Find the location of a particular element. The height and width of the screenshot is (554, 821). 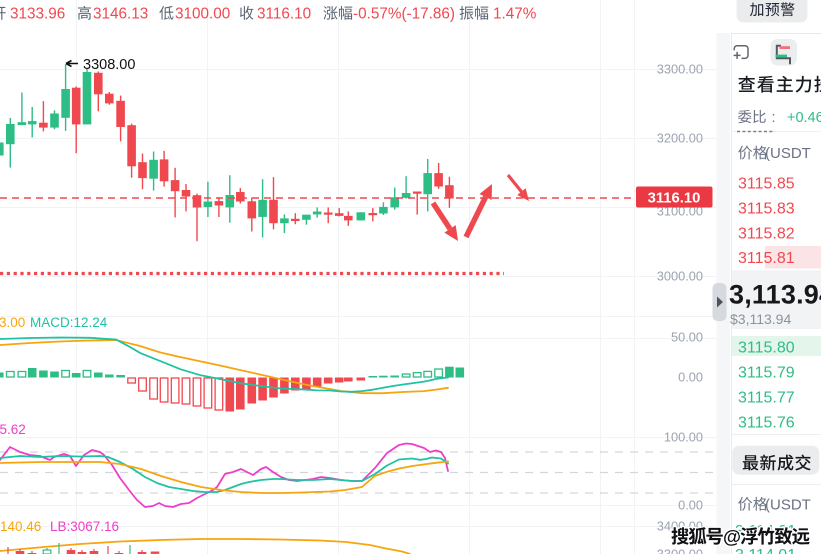

svg-text: 3115.81 is located at coordinates (766, 258).